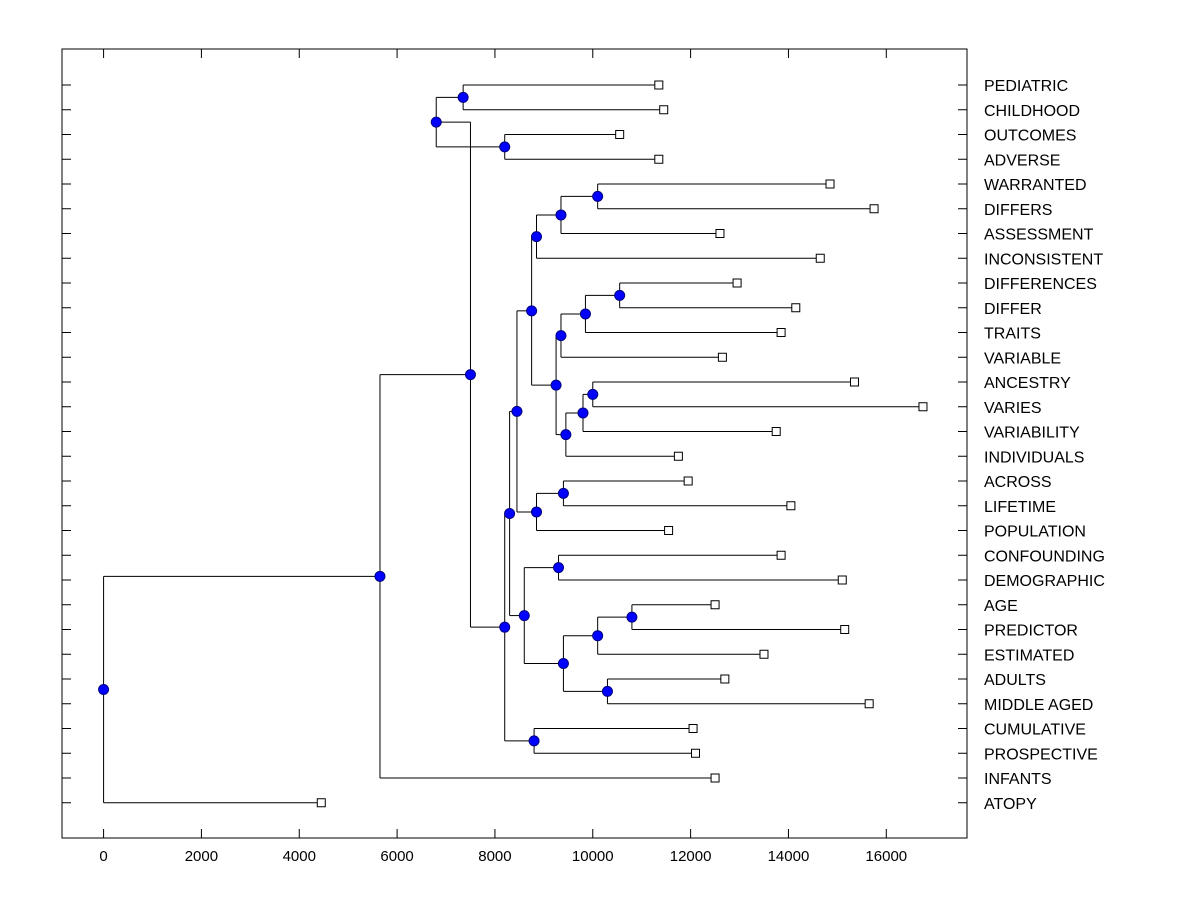  I want to click on x-tick-label: 10000, so click(593, 856).